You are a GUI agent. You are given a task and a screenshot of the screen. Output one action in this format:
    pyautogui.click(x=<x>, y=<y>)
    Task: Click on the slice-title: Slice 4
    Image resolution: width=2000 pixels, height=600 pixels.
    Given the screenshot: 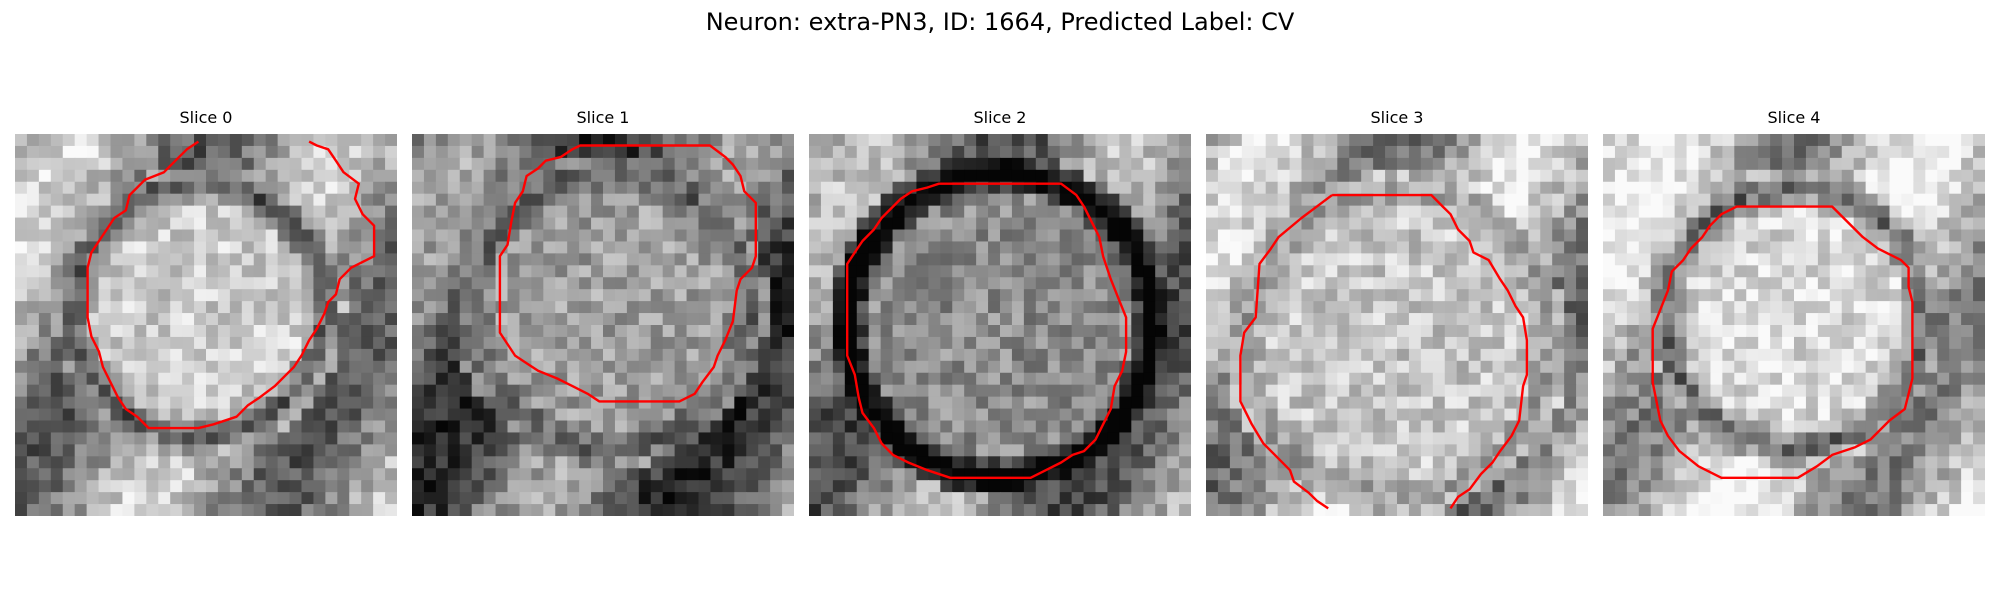 What is the action you would take?
    pyautogui.click(x=1794, y=117)
    